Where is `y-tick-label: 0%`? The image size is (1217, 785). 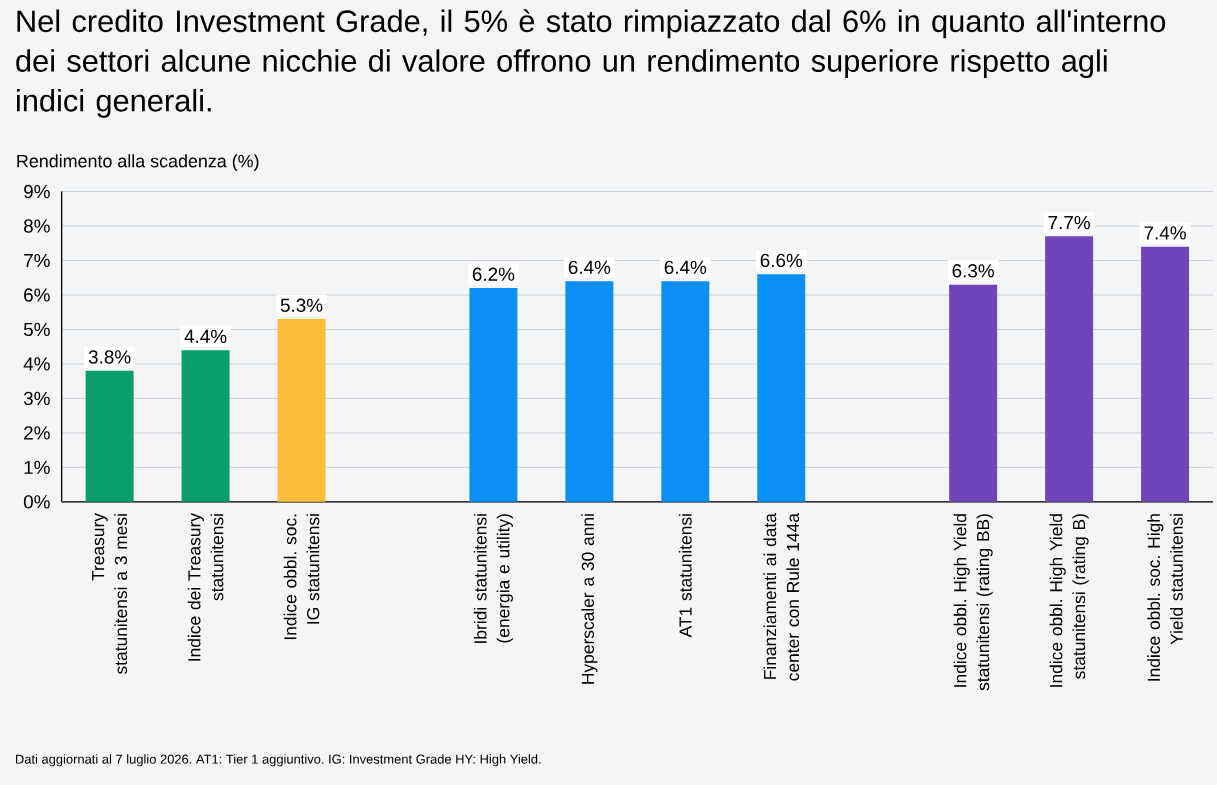
y-tick-label: 0% is located at coordinates (36, 502).